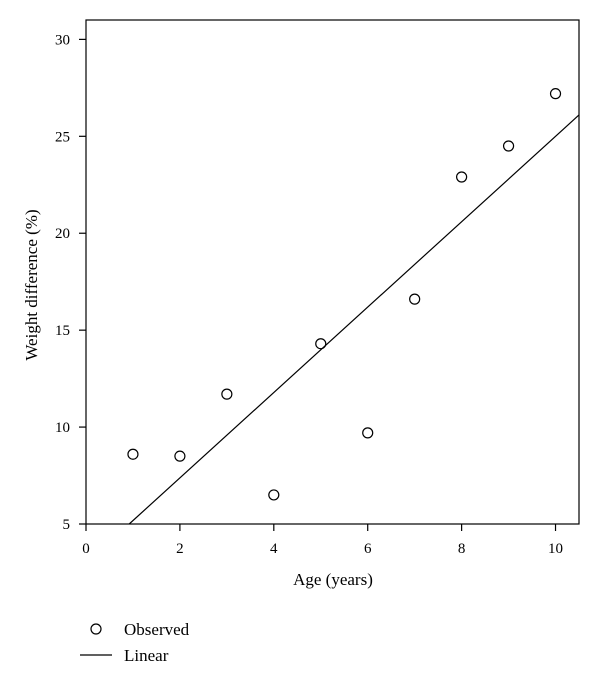 Image resolution: width=600 pixels, height=686 pixels. I want to click on x-tick-label: 4, so click(274, 549).